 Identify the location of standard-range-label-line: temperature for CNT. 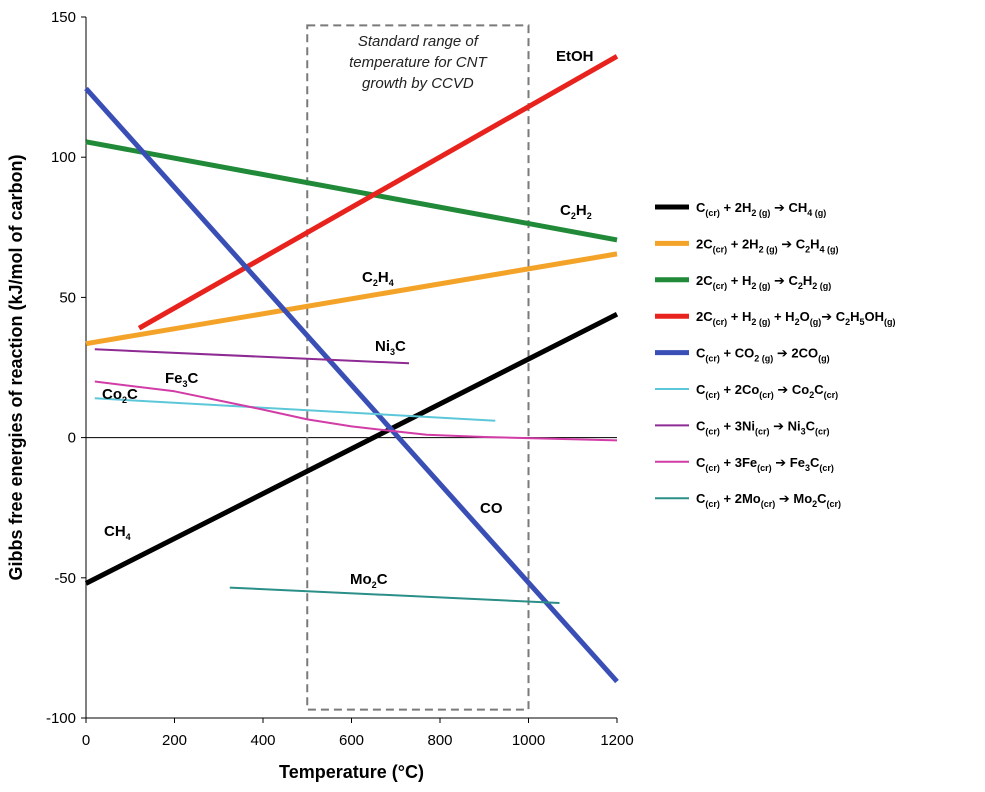
(418, 62).